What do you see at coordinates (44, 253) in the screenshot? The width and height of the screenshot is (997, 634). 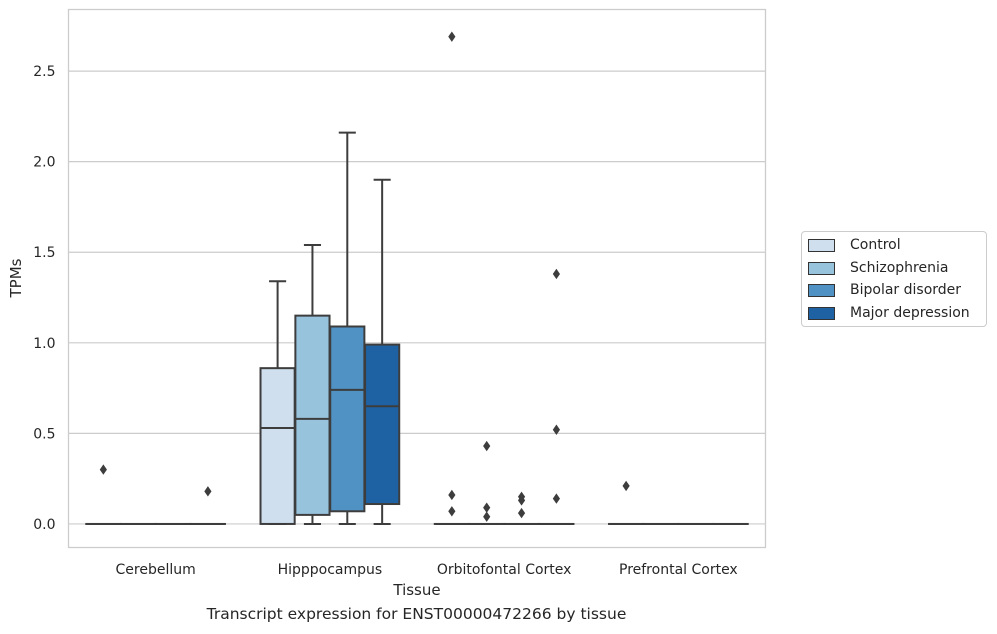 I see `y-tick-label: 1.5` at bounding box center [44, 253].